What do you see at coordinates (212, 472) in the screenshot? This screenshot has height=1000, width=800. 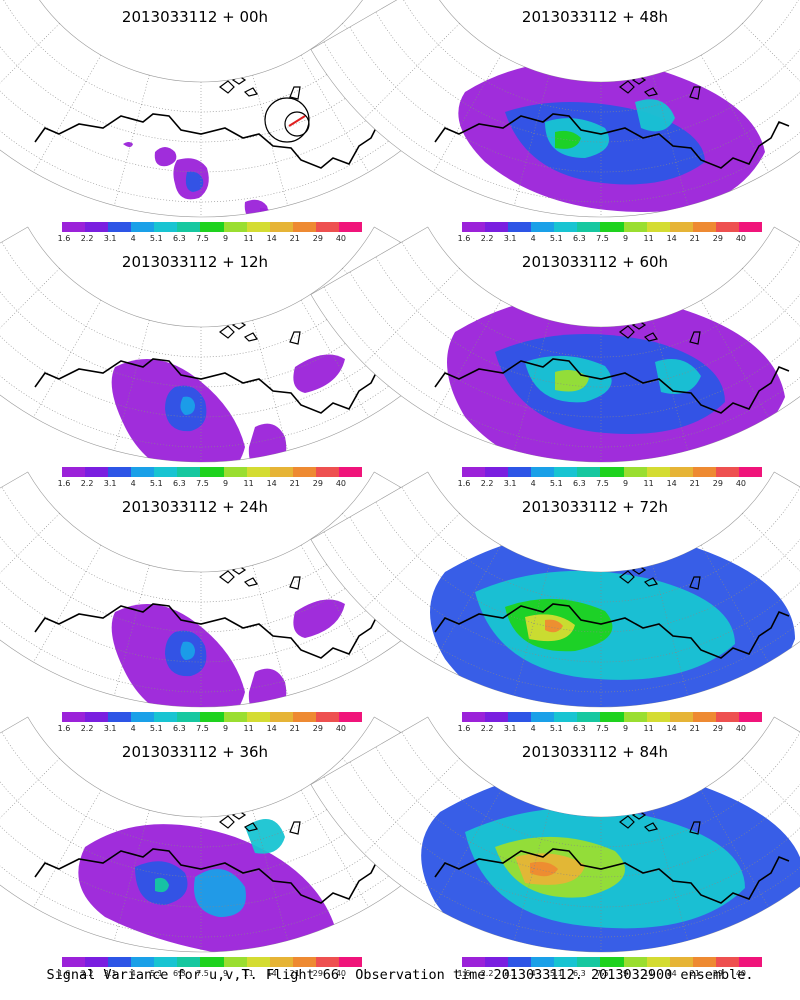 I see `colorbar-12h` at bounding box center [212, 472].